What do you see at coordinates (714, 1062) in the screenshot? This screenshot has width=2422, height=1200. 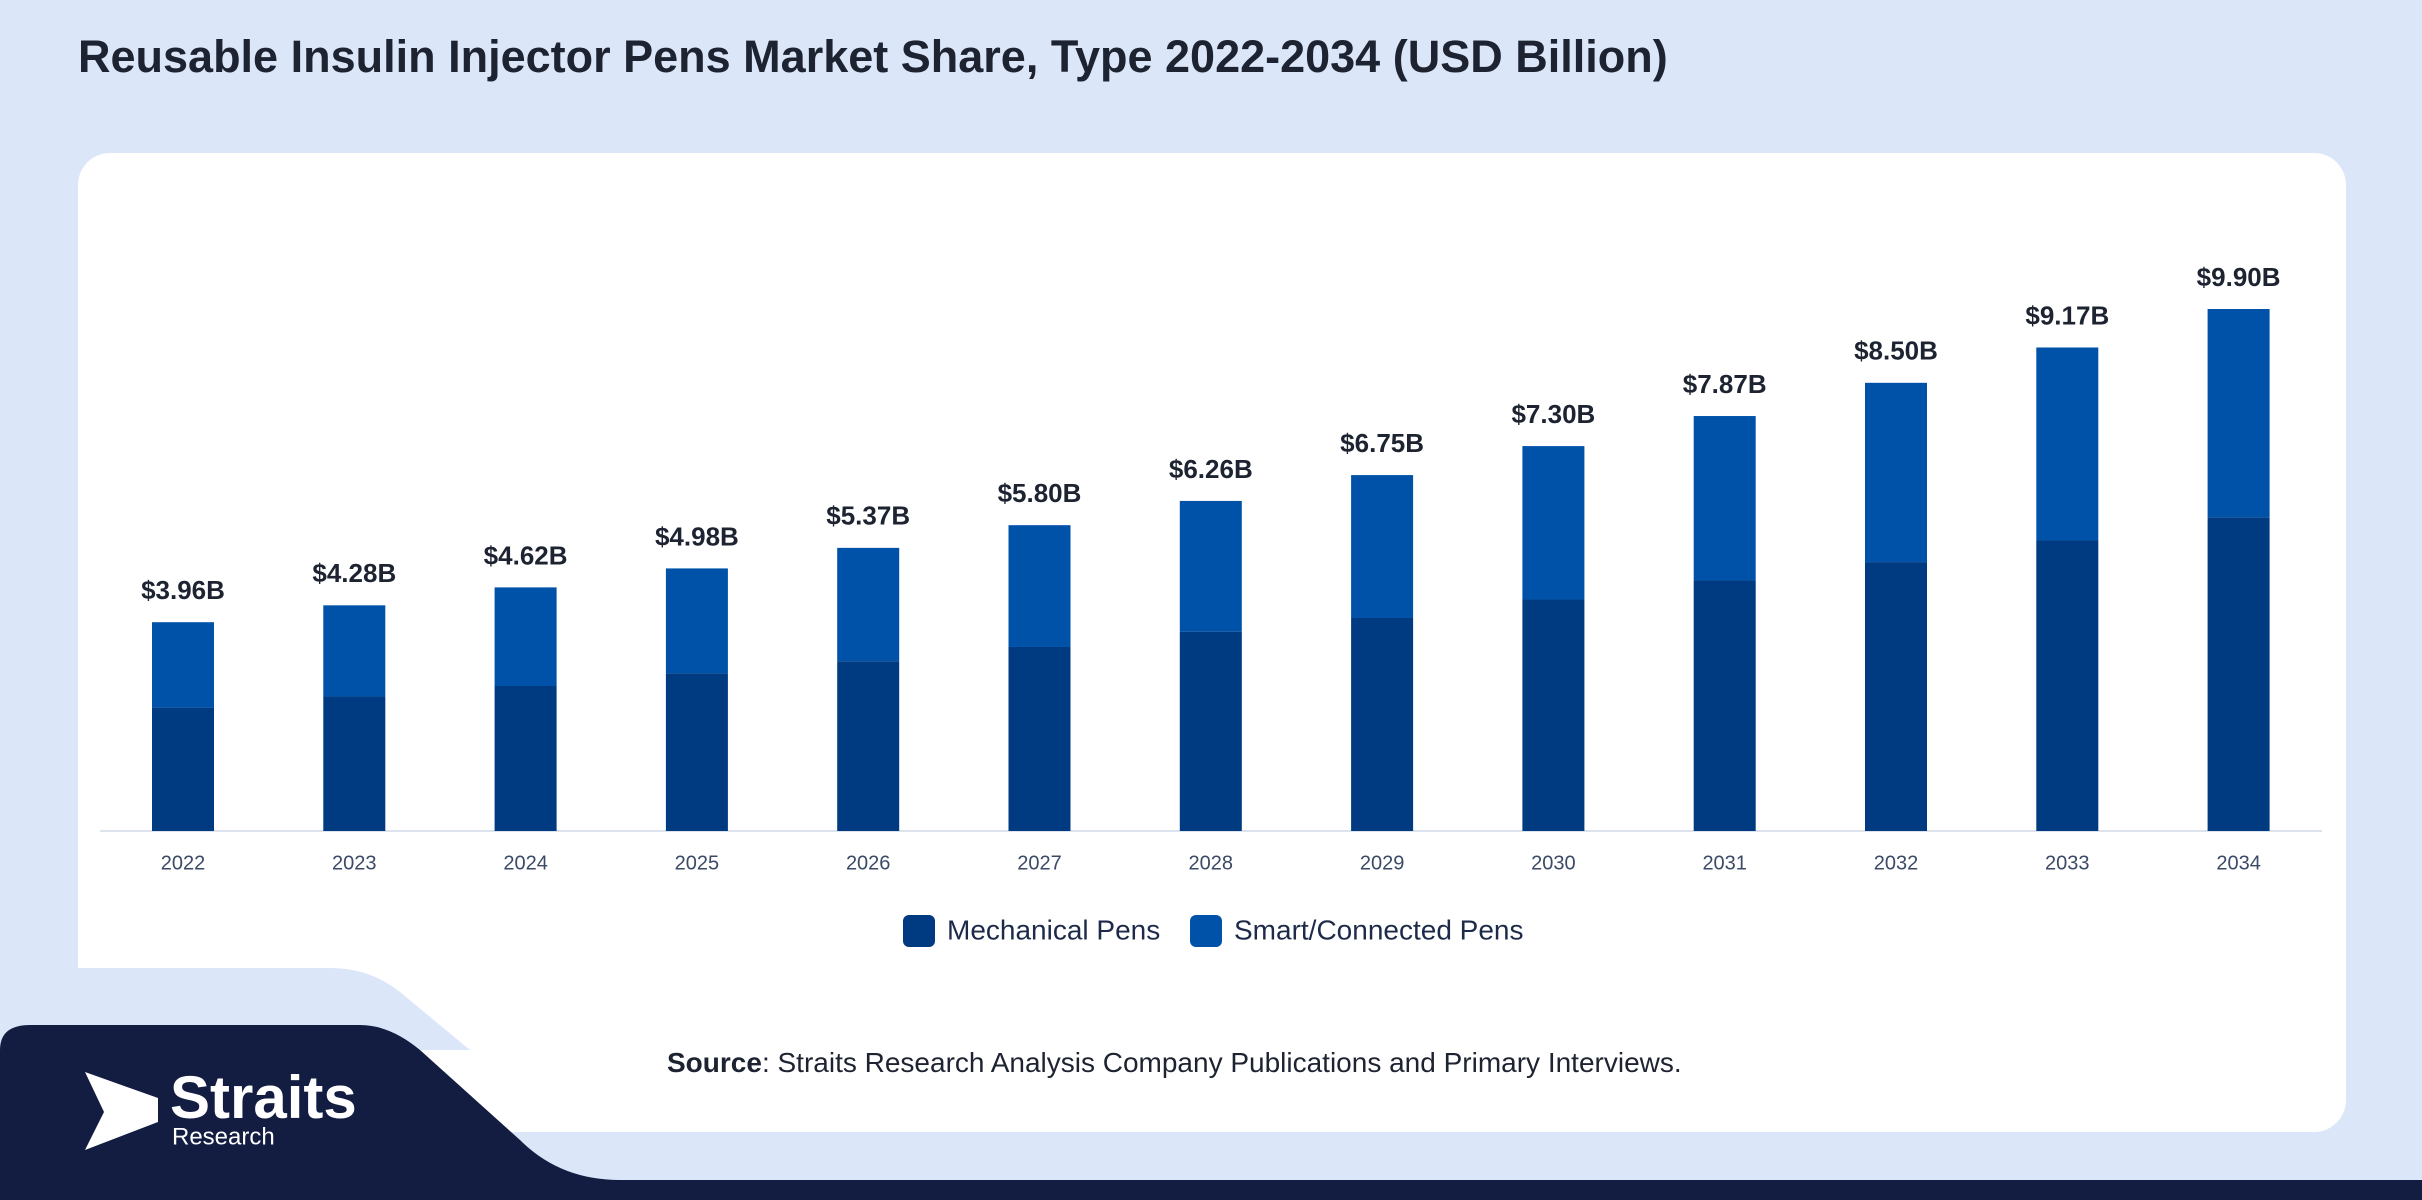 I see `source-label: Source` at bounding box center [714, 1062].